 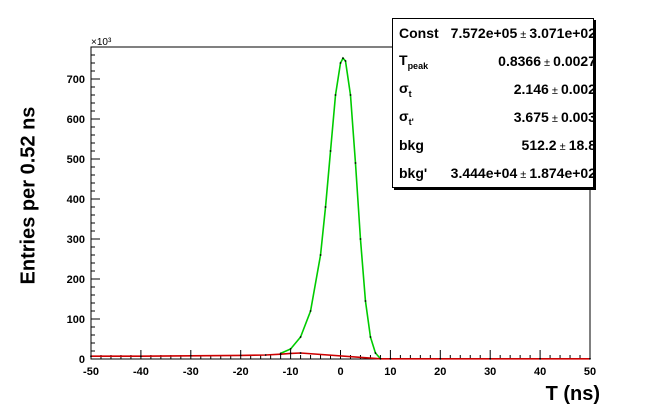 I want to click on x-tick-label: -20, so click(x=241, y=372).